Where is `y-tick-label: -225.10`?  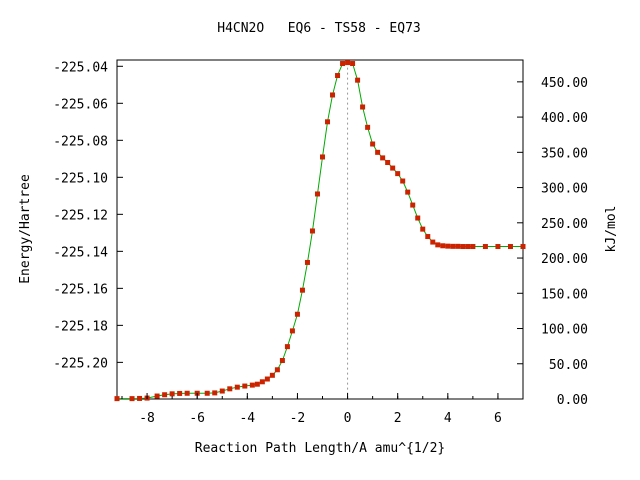 y-tick-label: -225.10 is located at coordinates (80, 178).